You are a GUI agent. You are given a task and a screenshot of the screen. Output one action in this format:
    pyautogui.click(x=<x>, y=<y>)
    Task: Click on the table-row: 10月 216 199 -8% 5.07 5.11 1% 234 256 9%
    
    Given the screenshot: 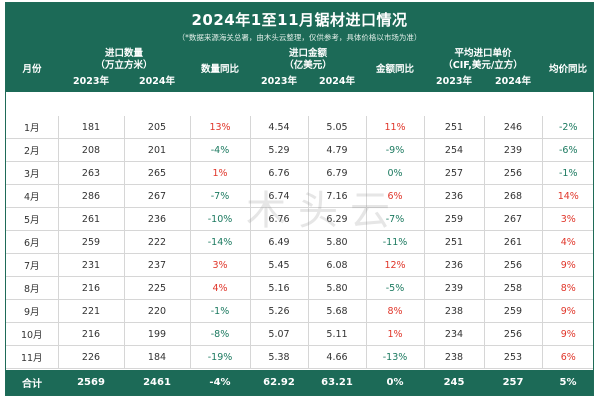 What is the action you would take?
    pyautogui.click(x=299, y=334)
    